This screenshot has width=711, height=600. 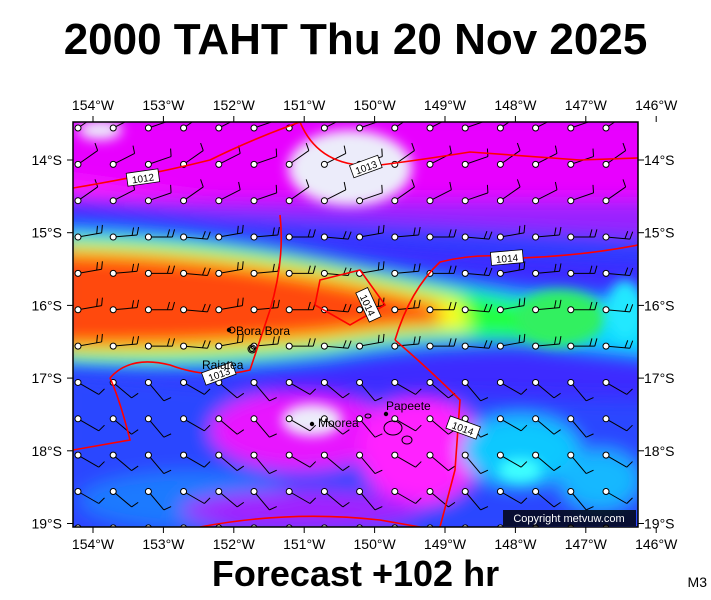 What do you see at coordinates (46, 451) in the screenshot?
I see `left-lat-label: 18°S` at bounding box center [46, 451].